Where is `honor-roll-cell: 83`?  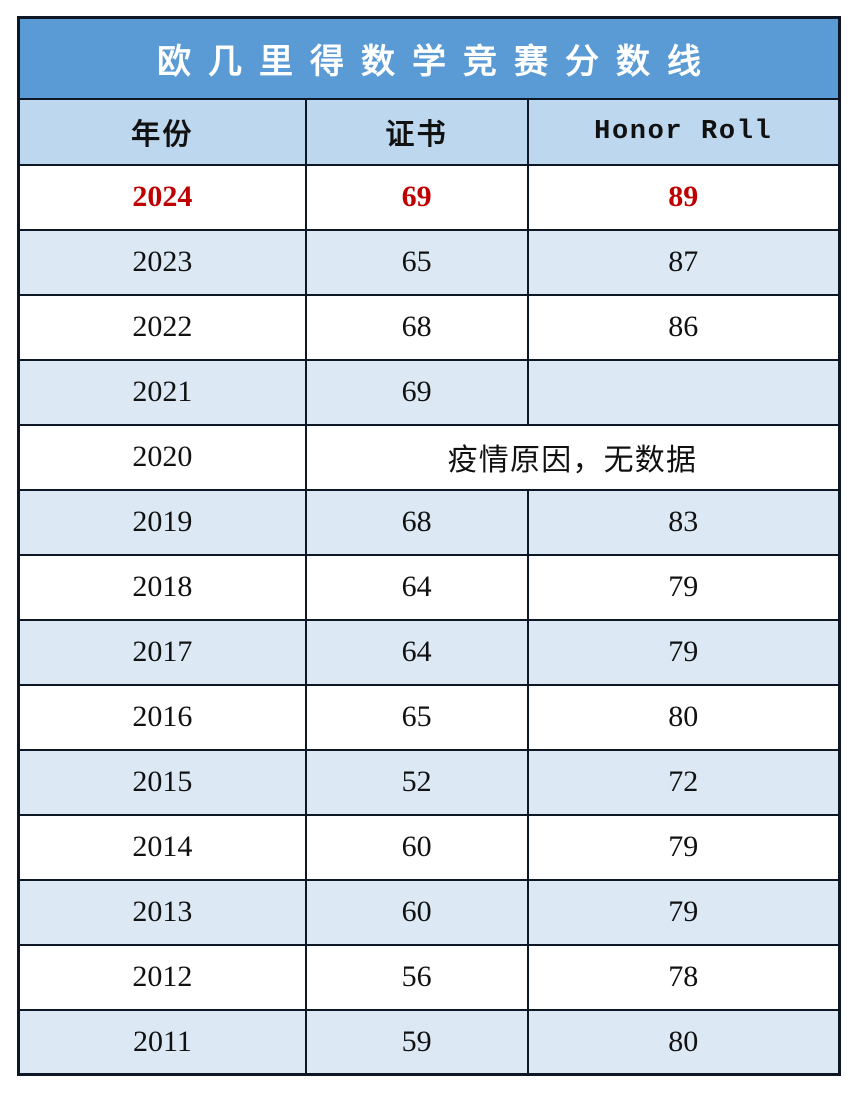
honor-roll-cell: 83 is located at coordinates (683, 522).